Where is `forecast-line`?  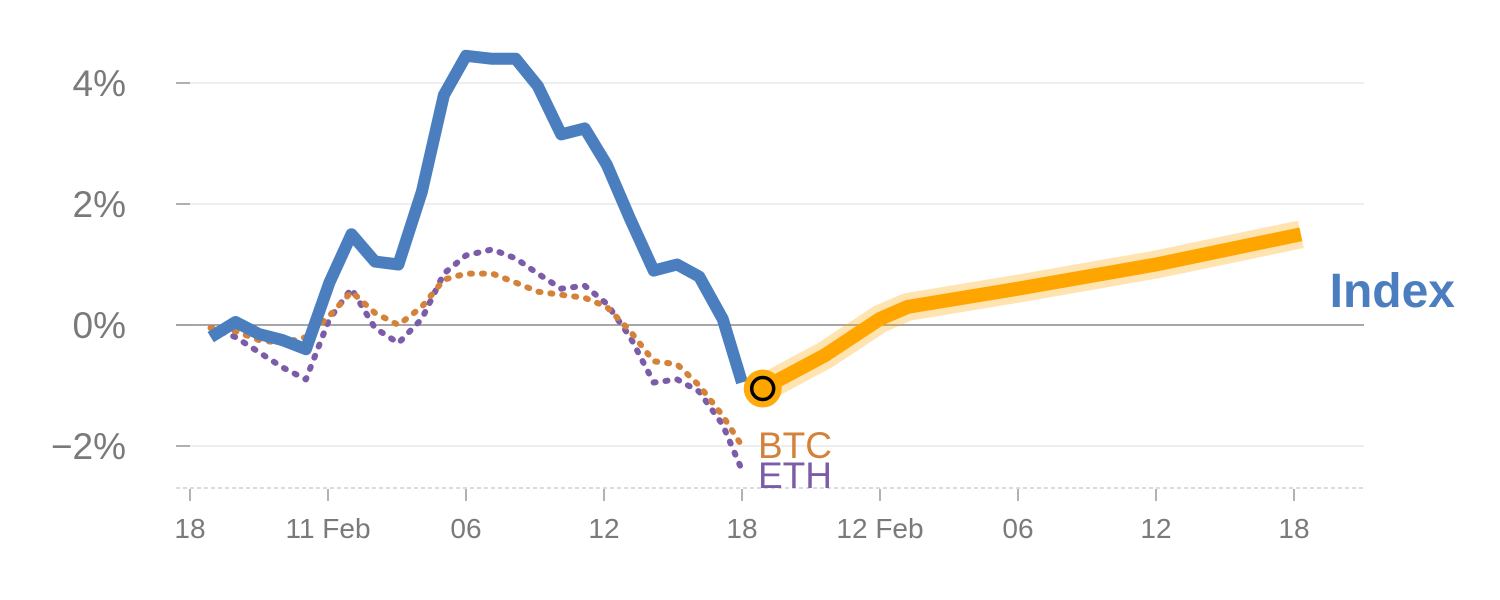 forecast-line is located at coordinates (1031, 311).